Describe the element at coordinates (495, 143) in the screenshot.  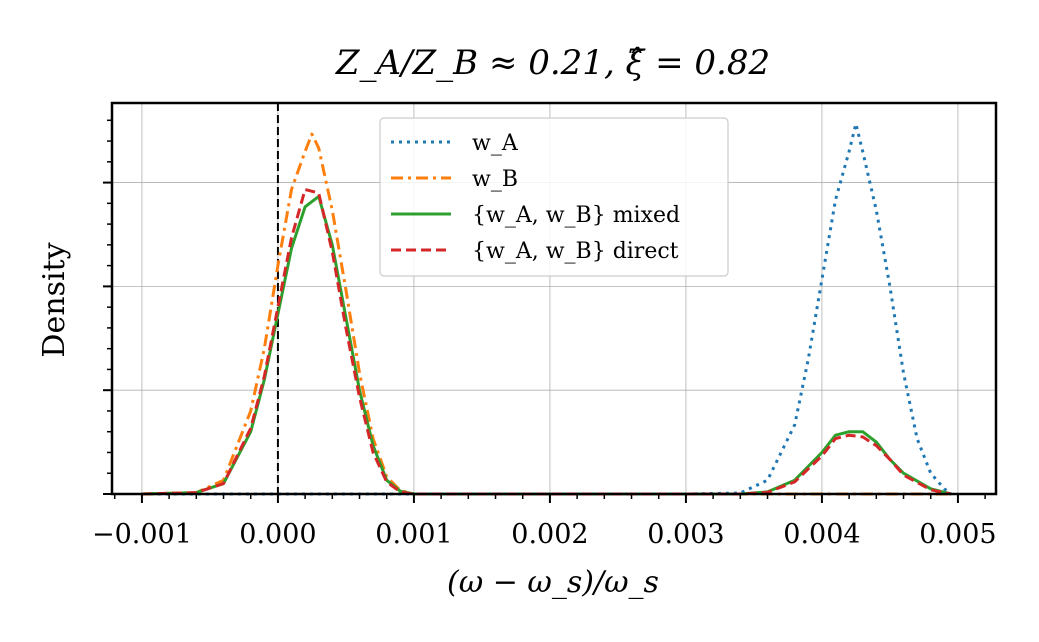
I see `legend-label-w_A: w_A` at that location.